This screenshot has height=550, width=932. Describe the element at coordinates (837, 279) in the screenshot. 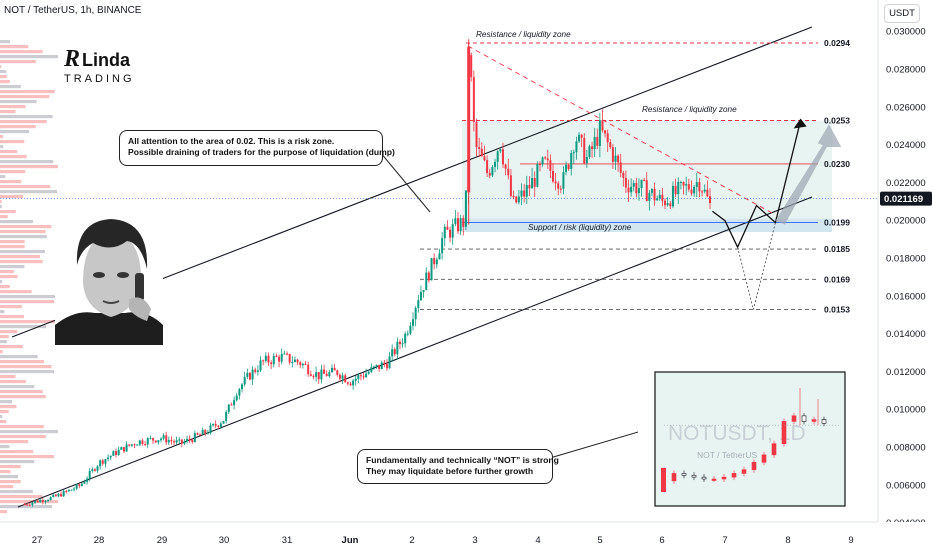

I see `level-label-0.0169: 0.0169` at that location.